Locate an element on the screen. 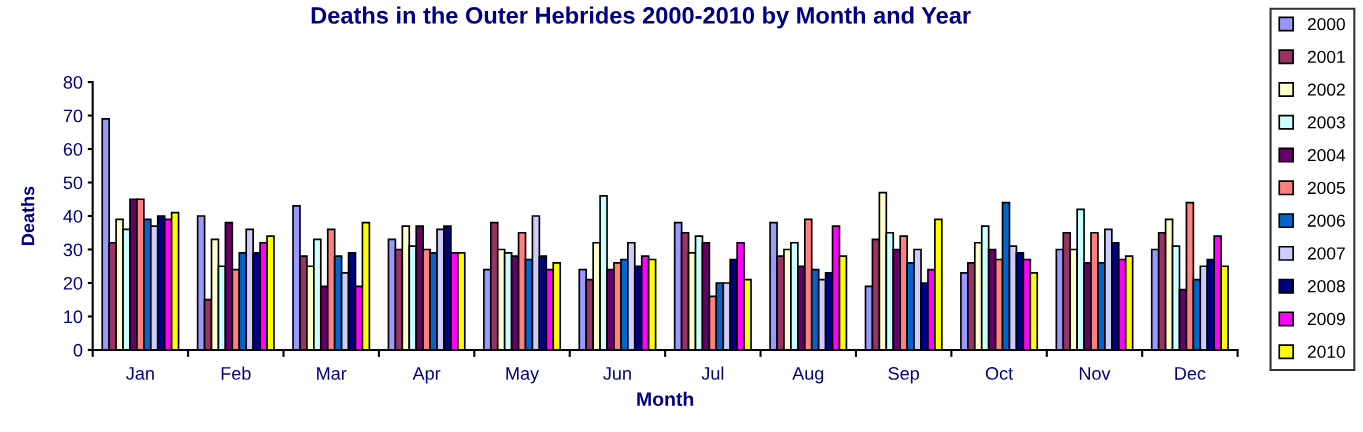 This screenshot has height=432, width=1363. y-tick-label: 70 is located at coordinates (73, 116).